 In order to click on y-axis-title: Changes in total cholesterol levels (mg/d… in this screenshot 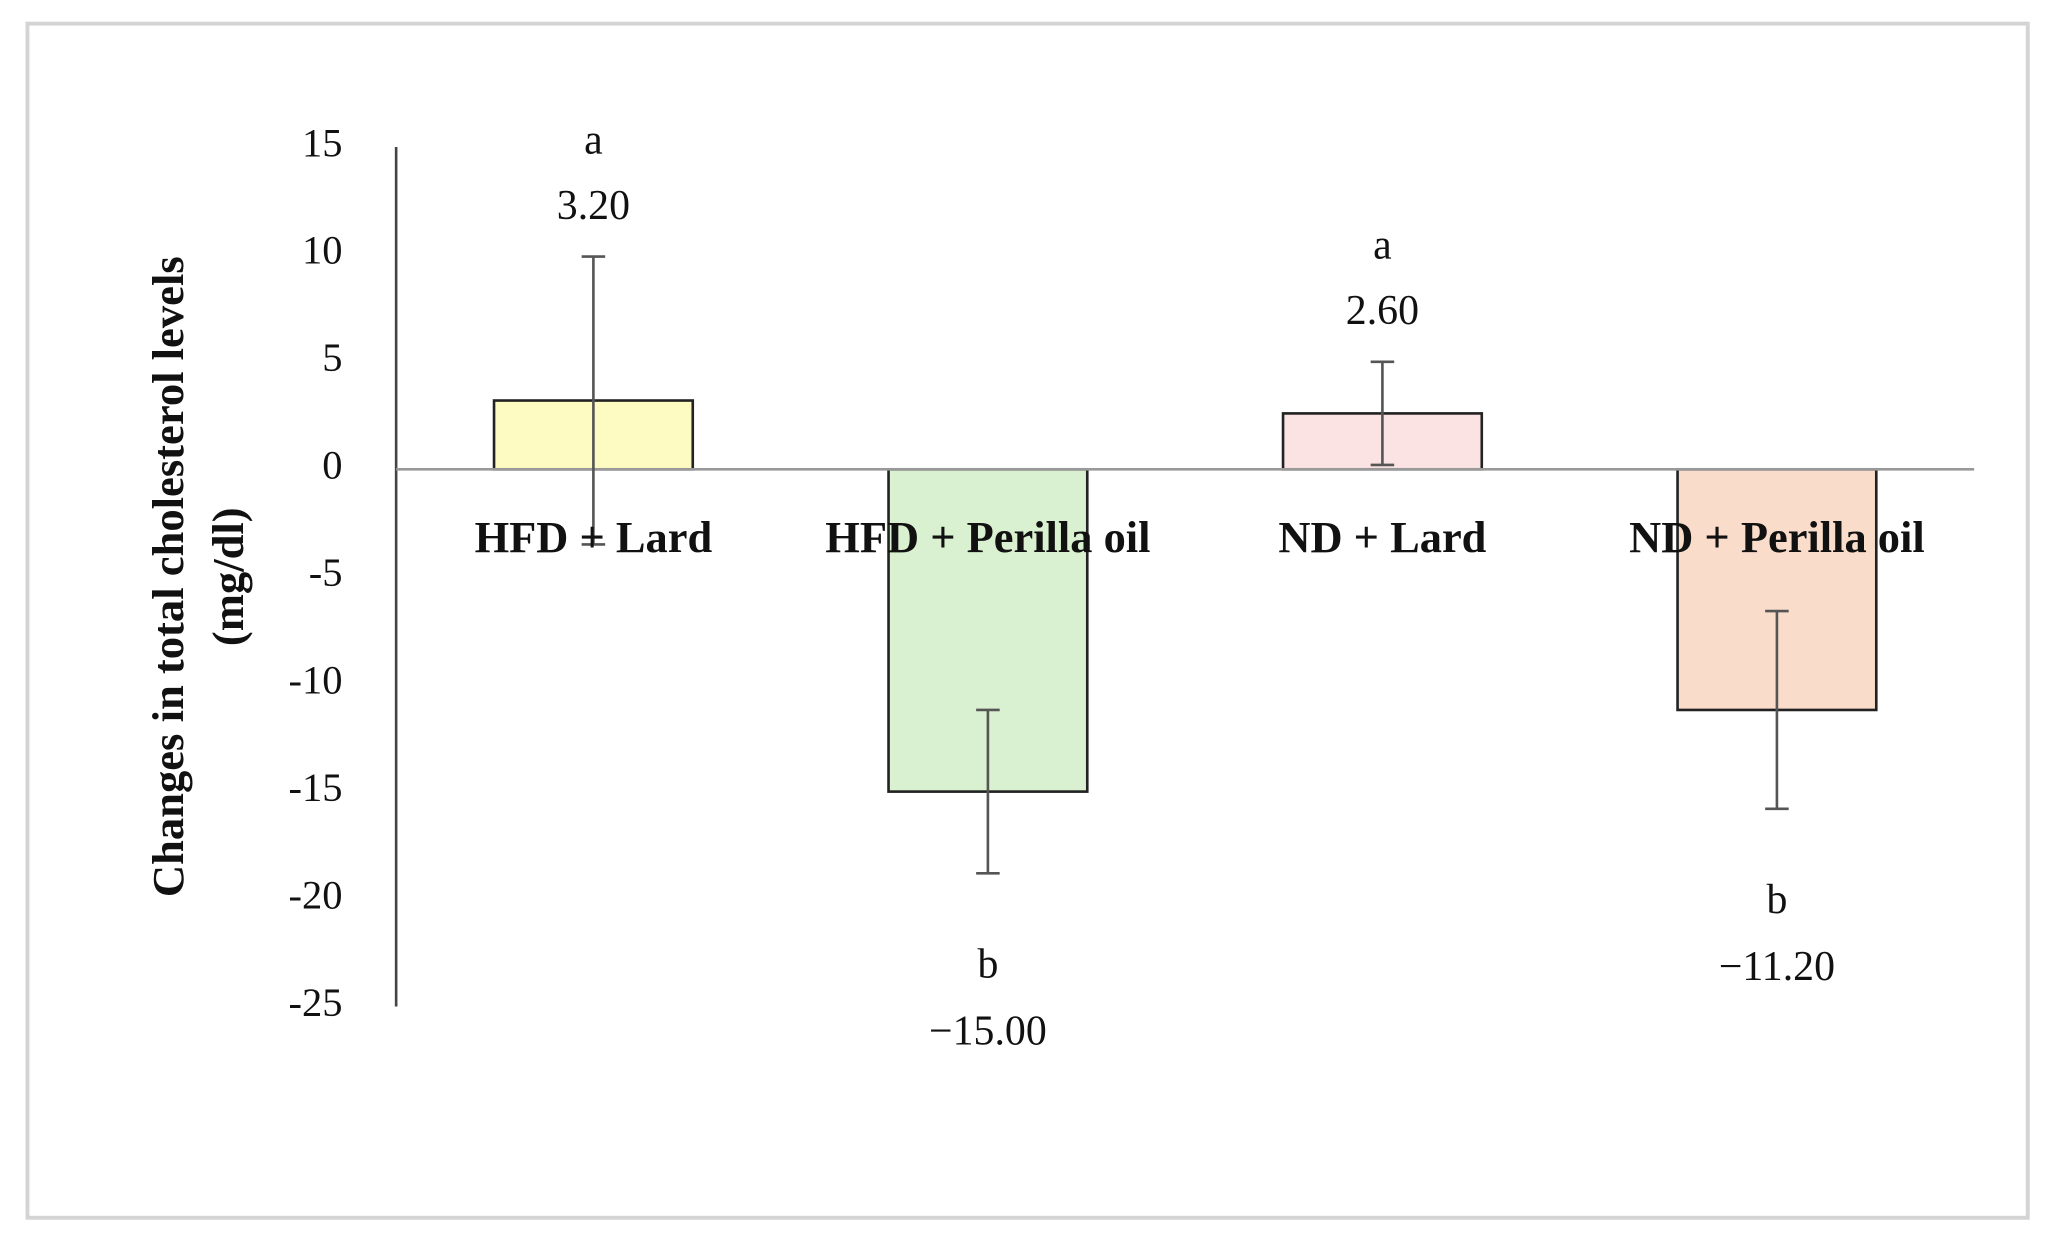, I will do `click(198, 576)`.